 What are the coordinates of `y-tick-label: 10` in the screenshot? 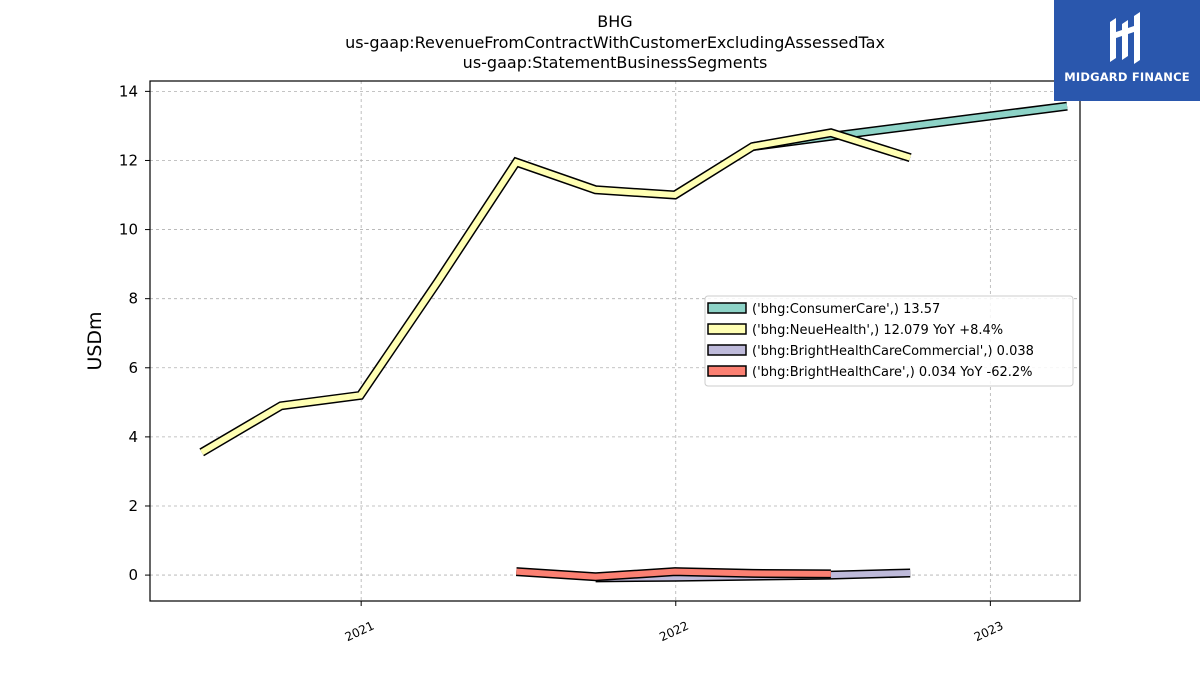 It's located at (128, 230).